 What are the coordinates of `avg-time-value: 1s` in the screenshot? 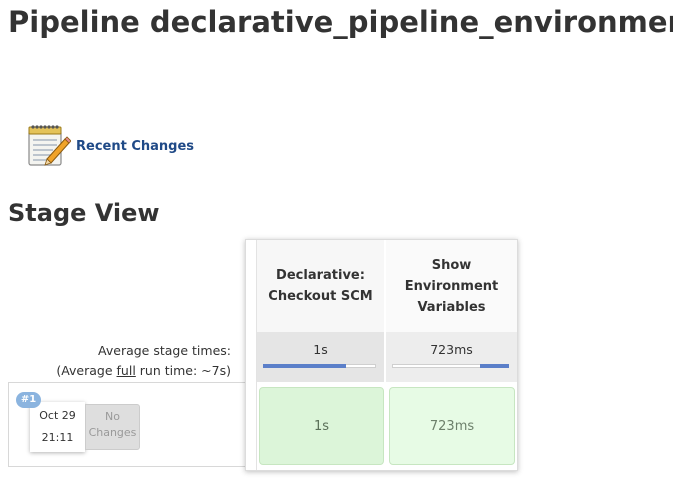 It's located at (320, 349).